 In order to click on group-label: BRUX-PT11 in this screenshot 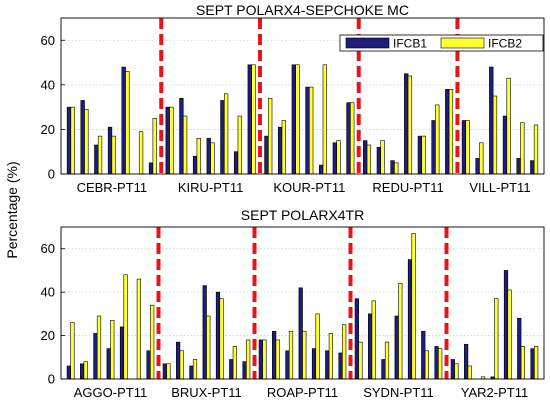, I will do `click(206, 392)`.